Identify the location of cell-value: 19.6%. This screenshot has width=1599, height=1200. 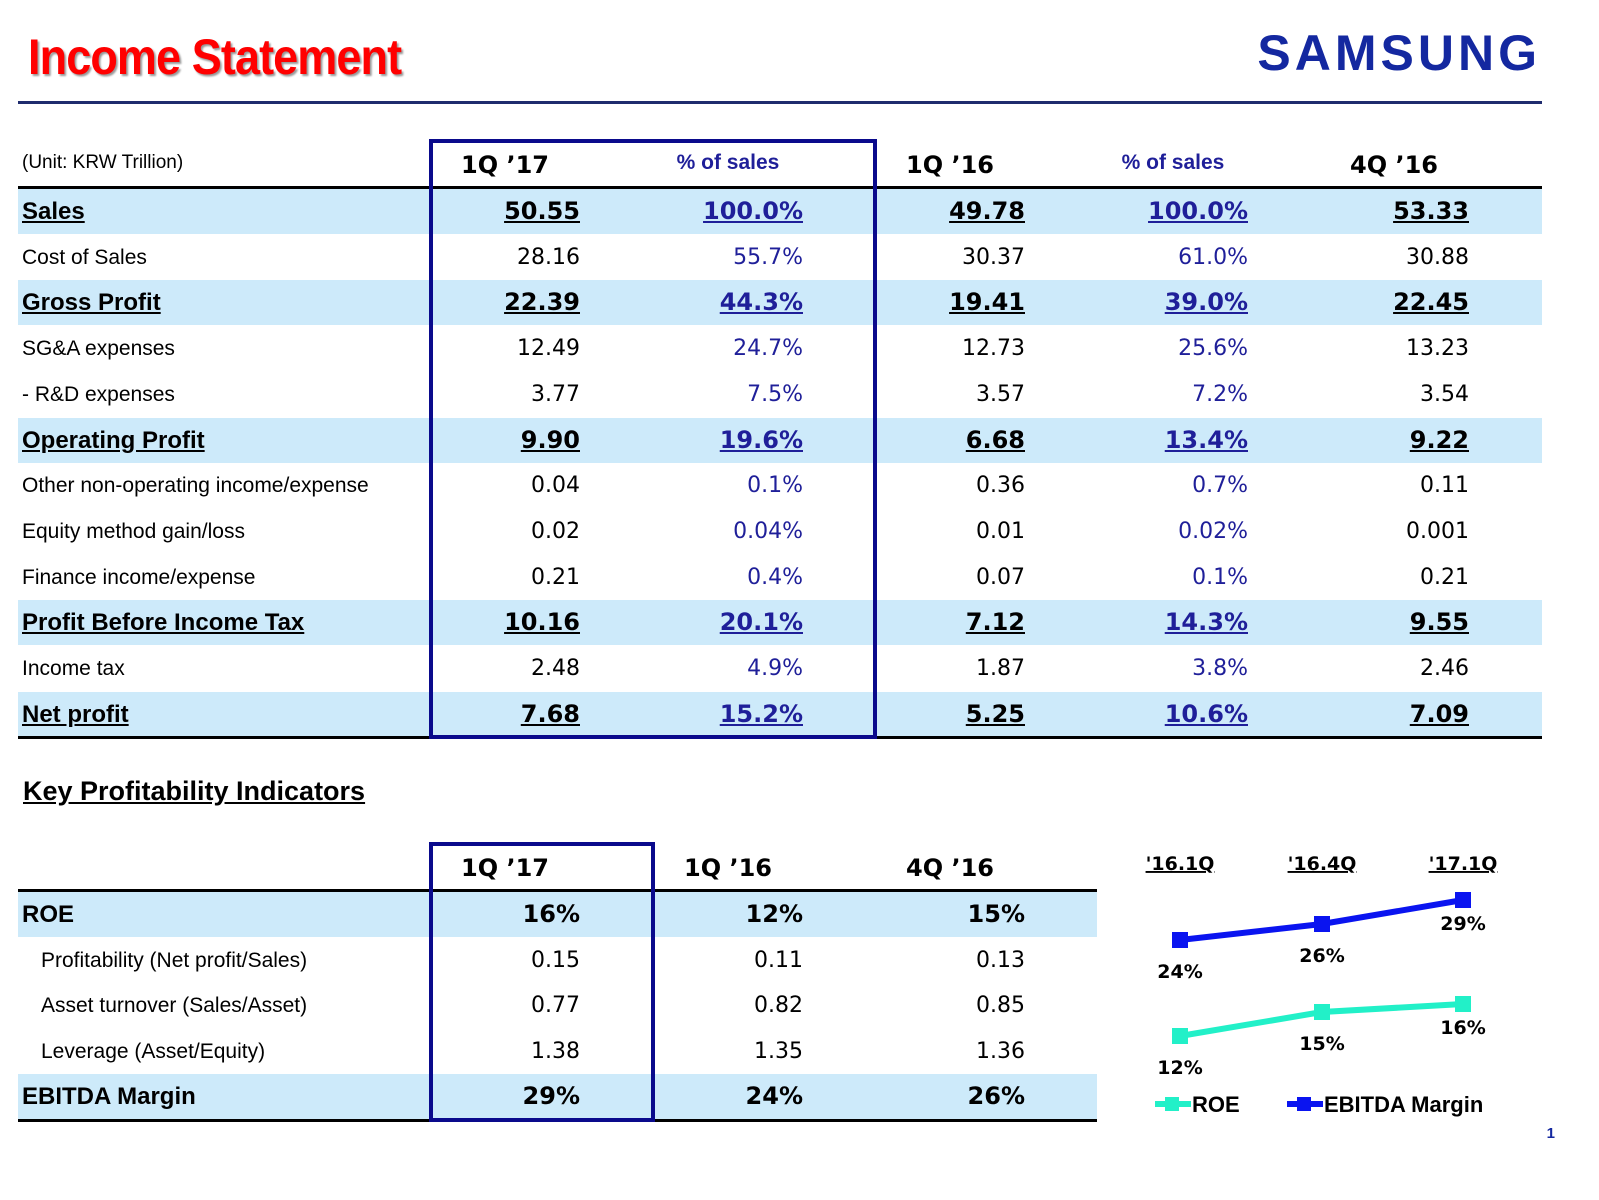
(761, 439).